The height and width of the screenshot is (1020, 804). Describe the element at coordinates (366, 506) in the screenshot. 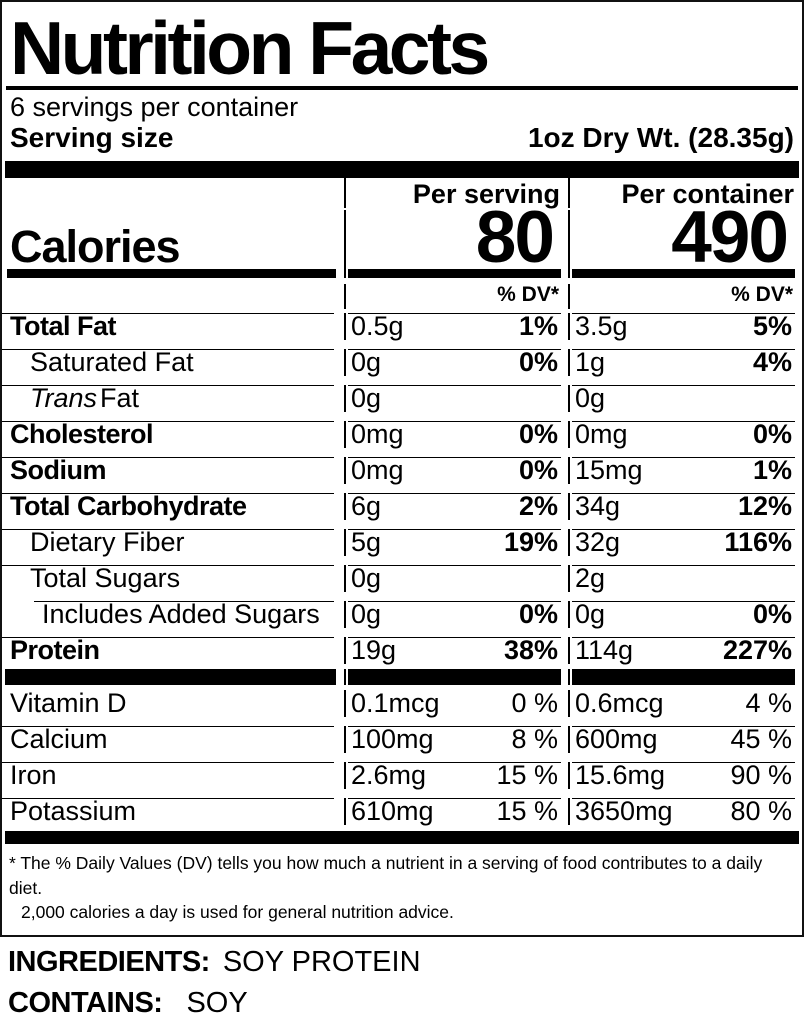

I see `serving-amount: 6g` at that location.